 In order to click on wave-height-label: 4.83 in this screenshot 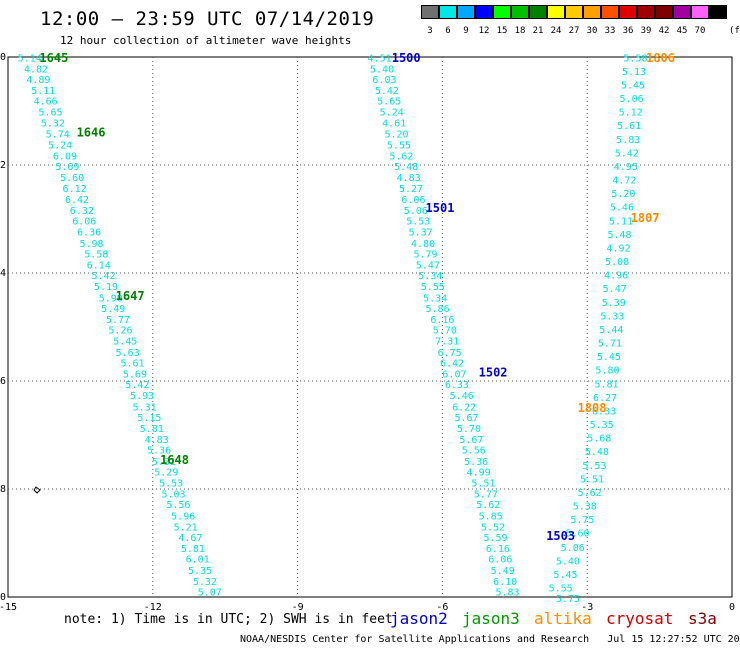, I will do `click(409, 178)`.